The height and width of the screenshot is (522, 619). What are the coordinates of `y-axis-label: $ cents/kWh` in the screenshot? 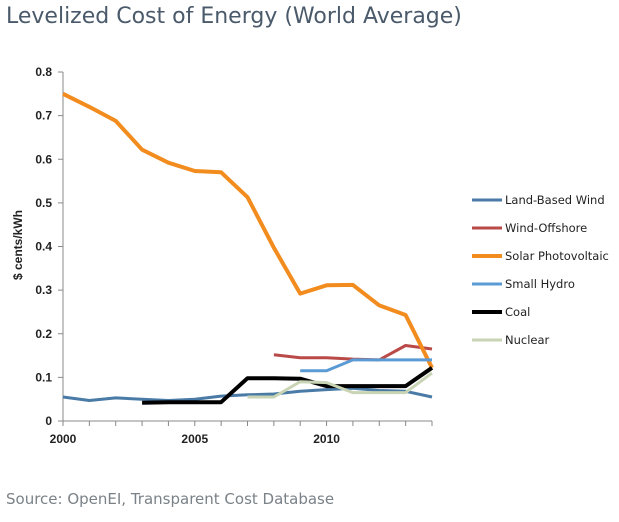 It's located at (18, 245).